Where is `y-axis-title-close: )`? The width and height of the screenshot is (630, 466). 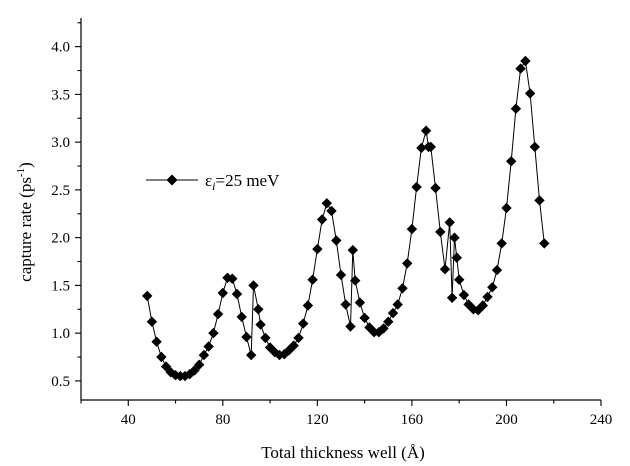
y-axis-title-close: ) is located at coordinates (25, 165).